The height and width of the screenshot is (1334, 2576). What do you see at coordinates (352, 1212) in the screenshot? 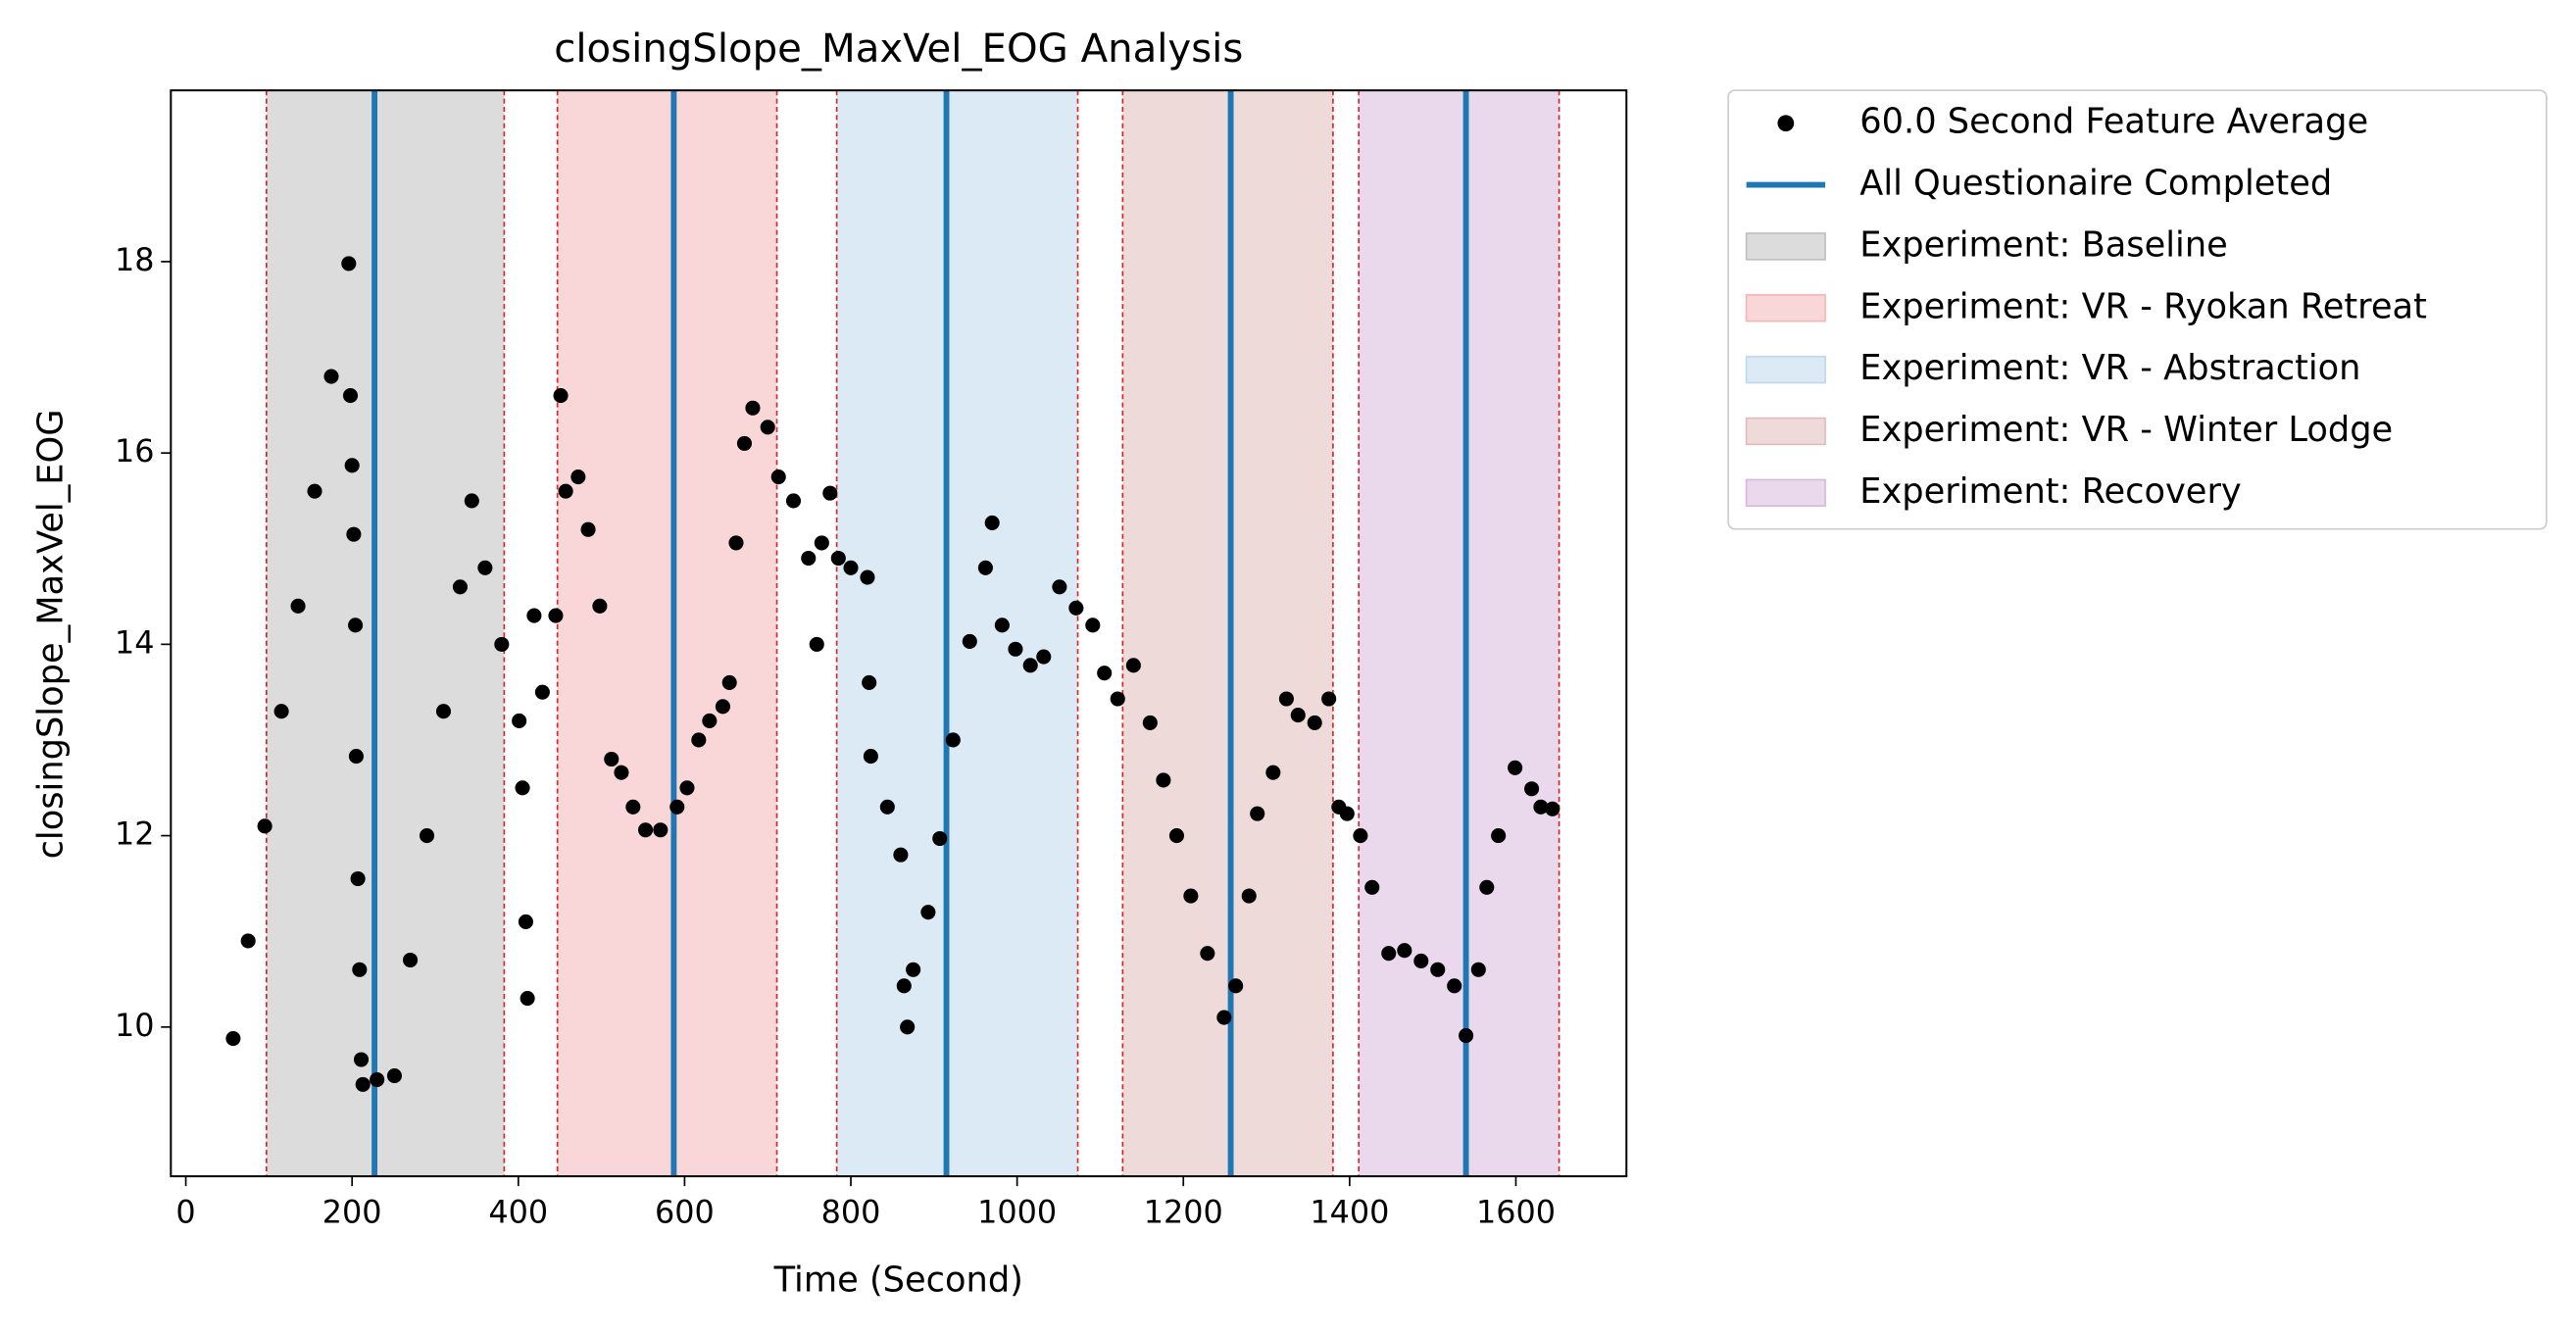
I see `x-tick-label: 200` at bounding box center [352, 1212].